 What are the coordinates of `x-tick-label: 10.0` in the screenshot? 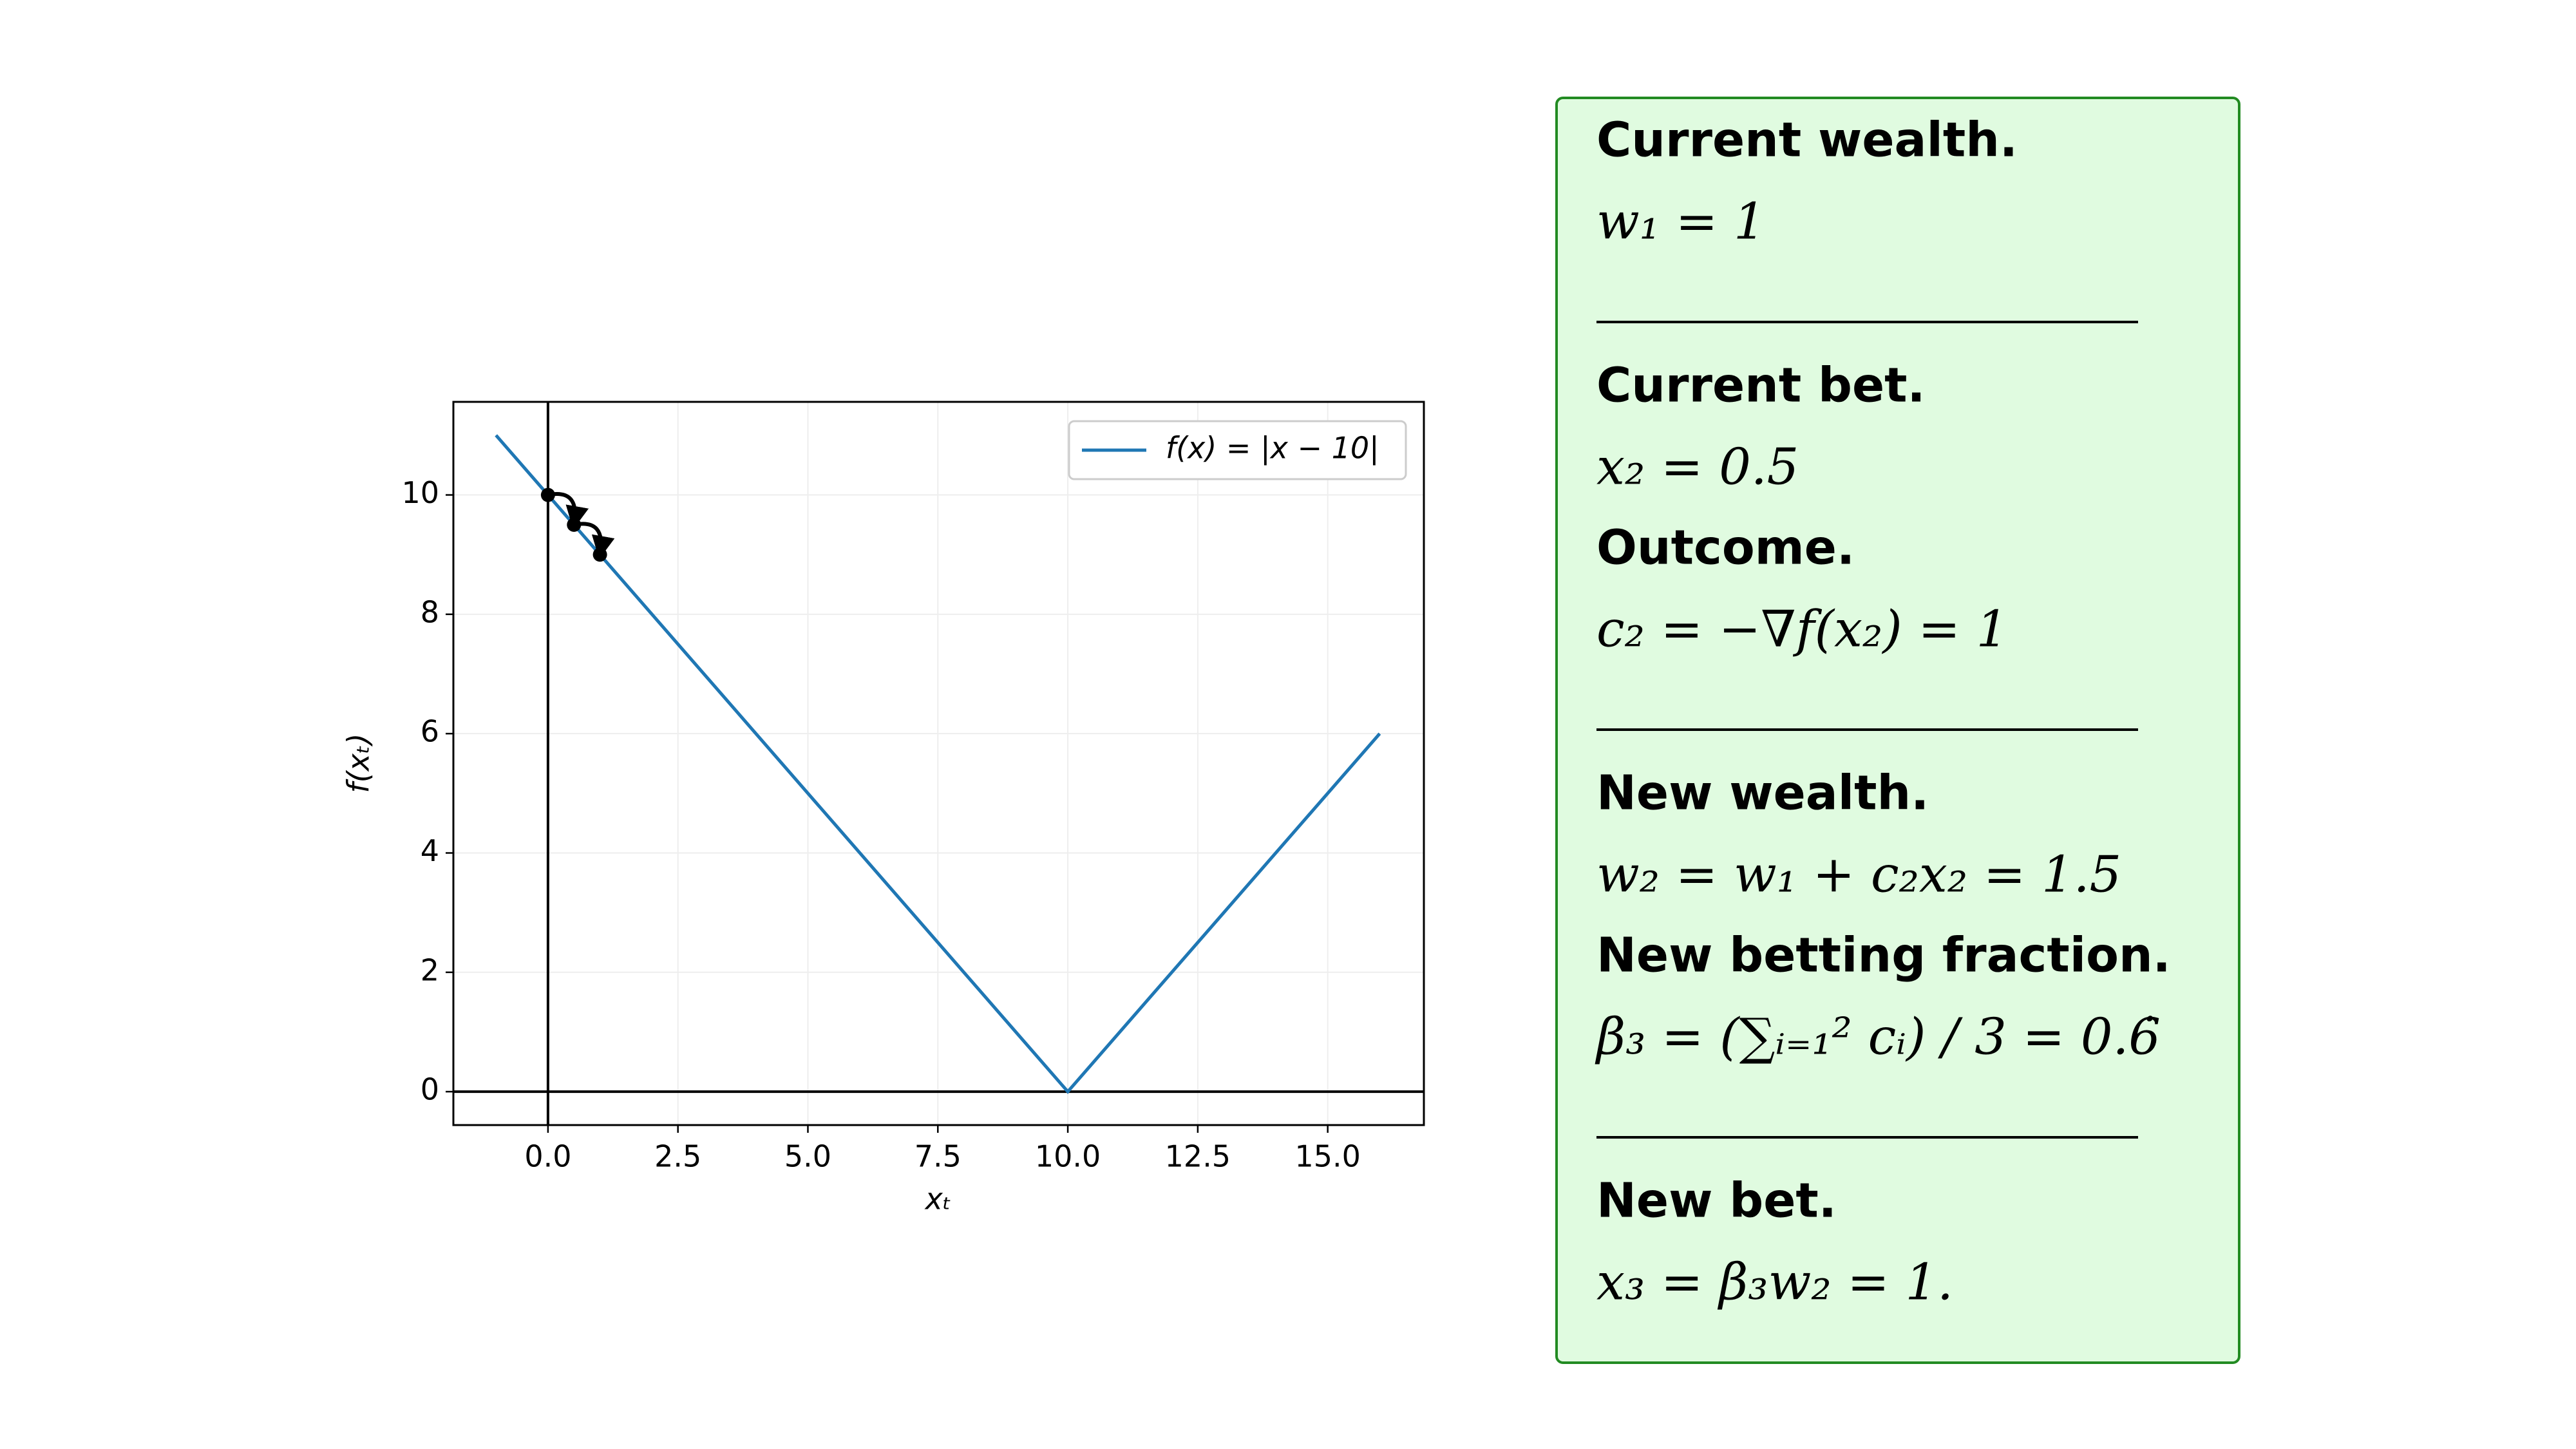 It's located at (1068, 1157).